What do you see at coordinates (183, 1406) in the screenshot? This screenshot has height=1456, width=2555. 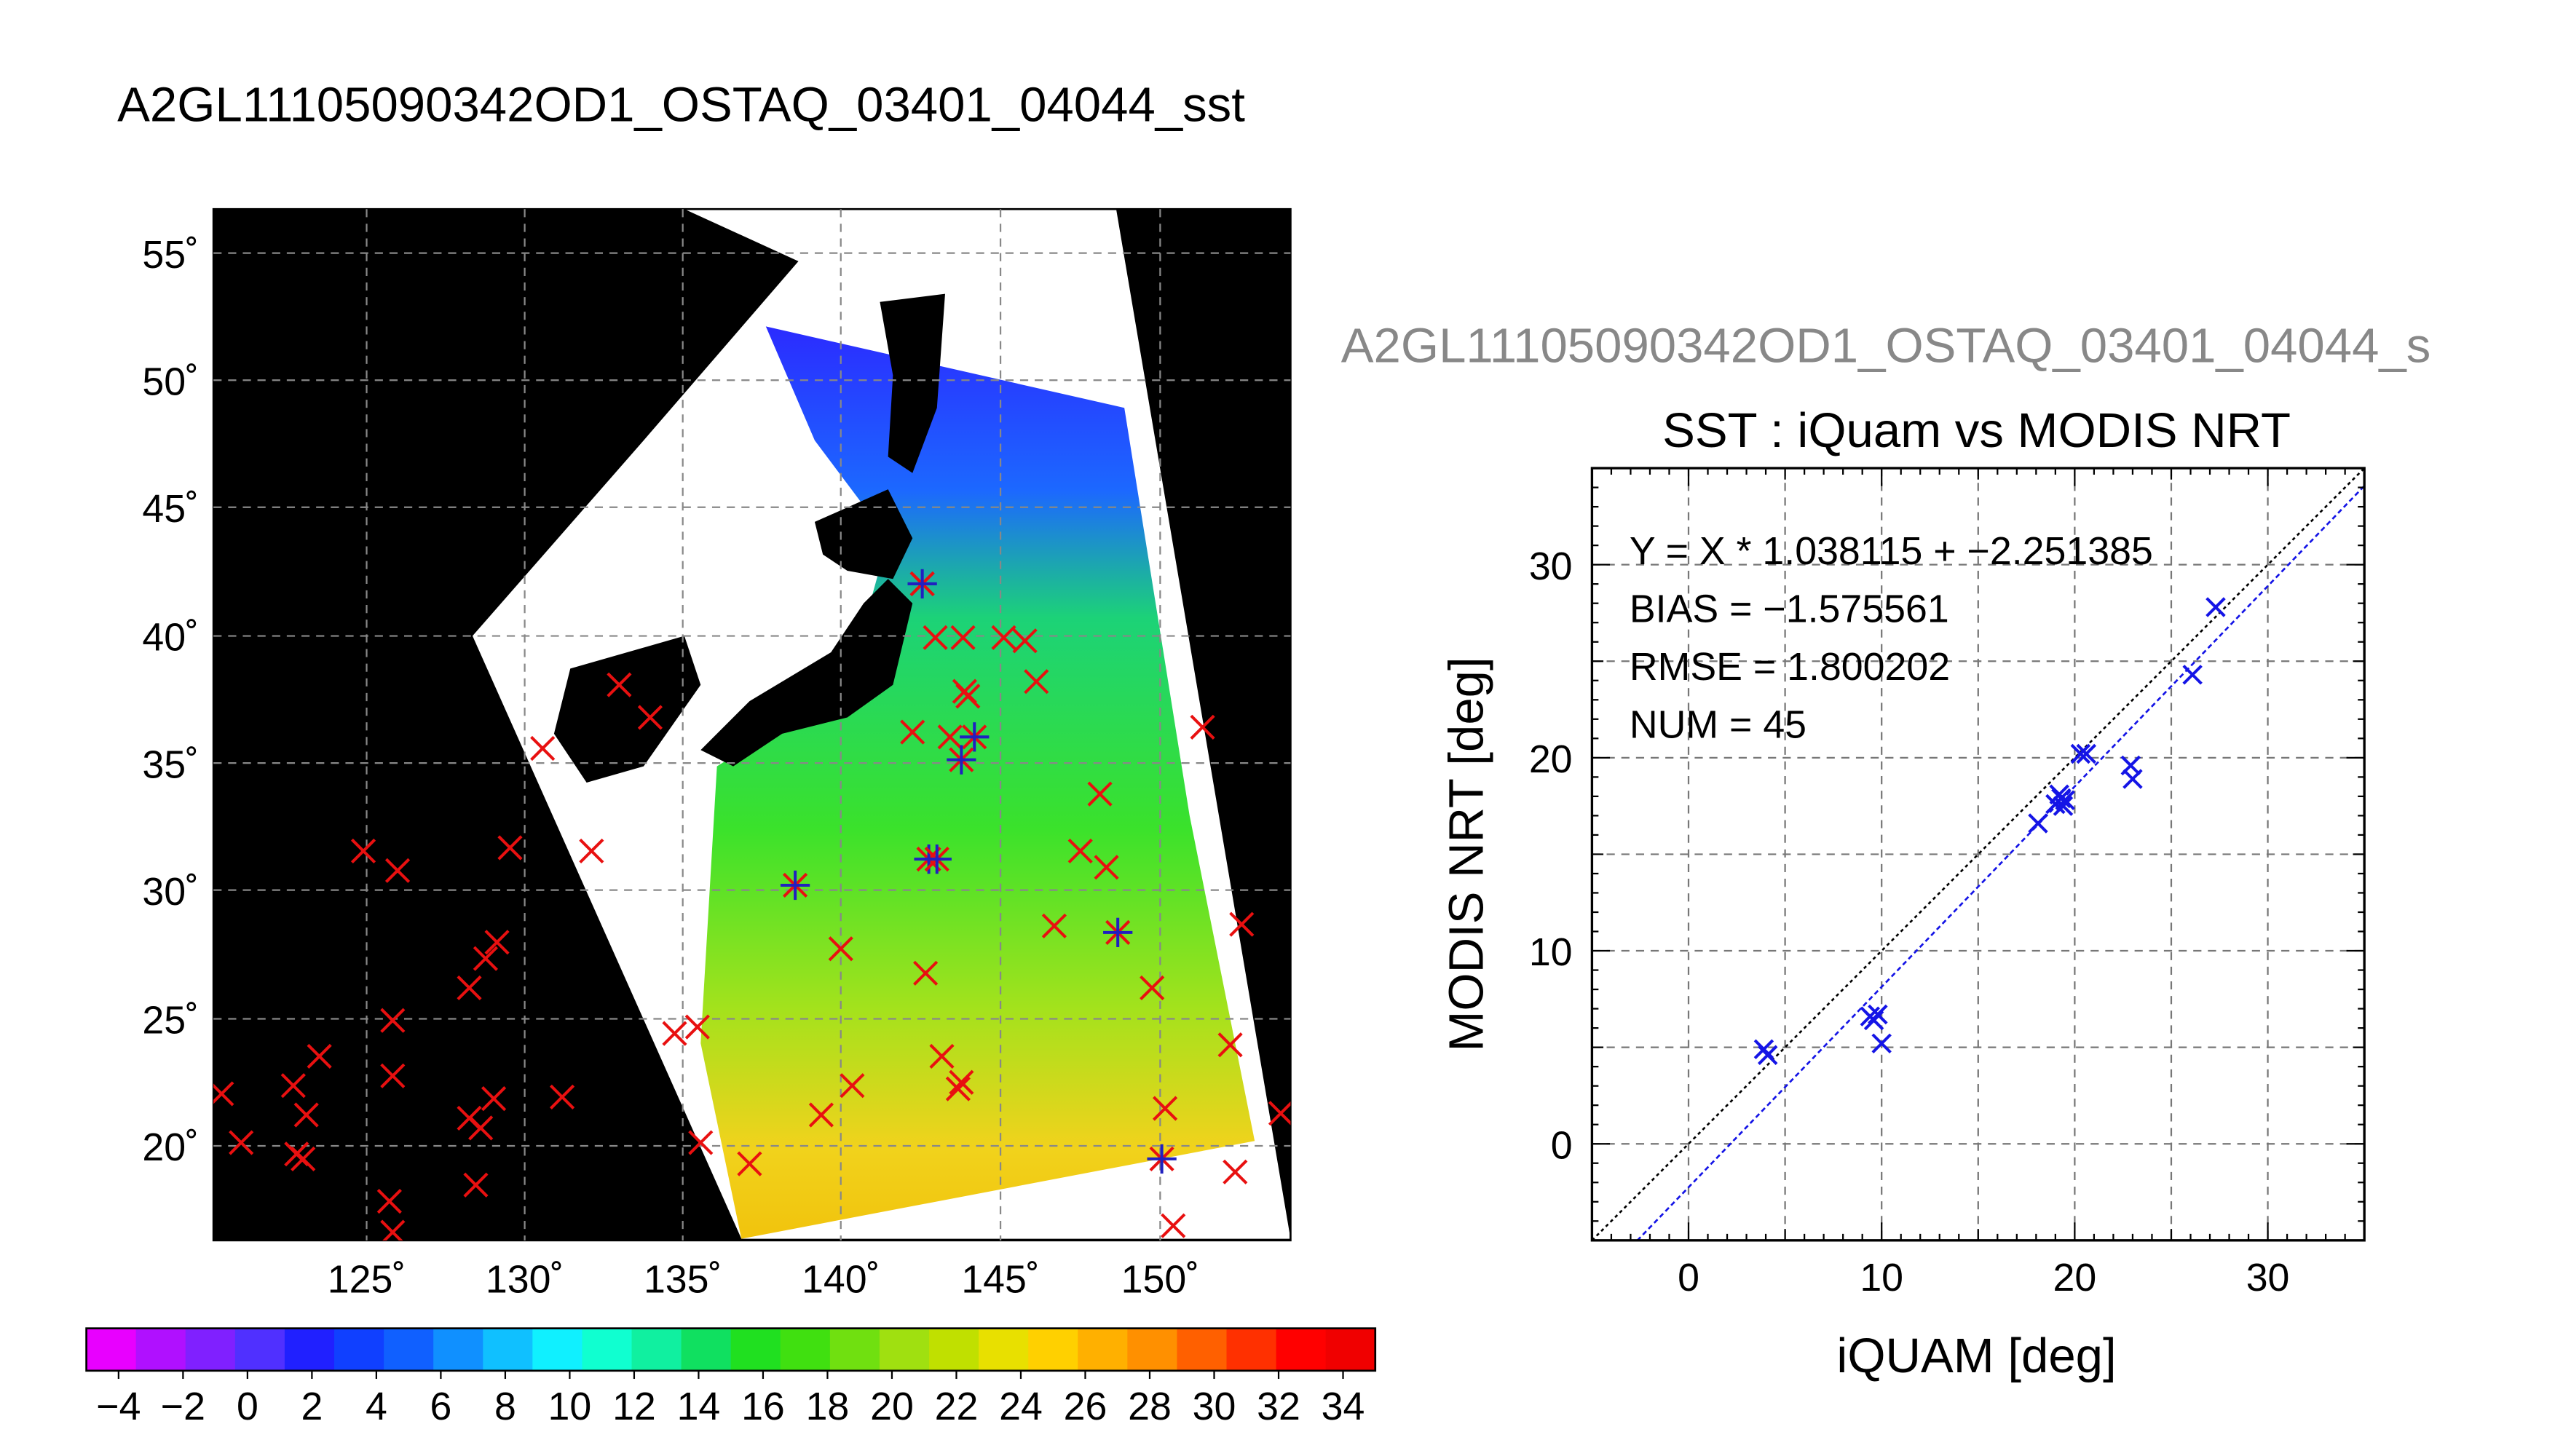 I see `colorbar-tick-label: −2` at bounding box center [183, 1406].